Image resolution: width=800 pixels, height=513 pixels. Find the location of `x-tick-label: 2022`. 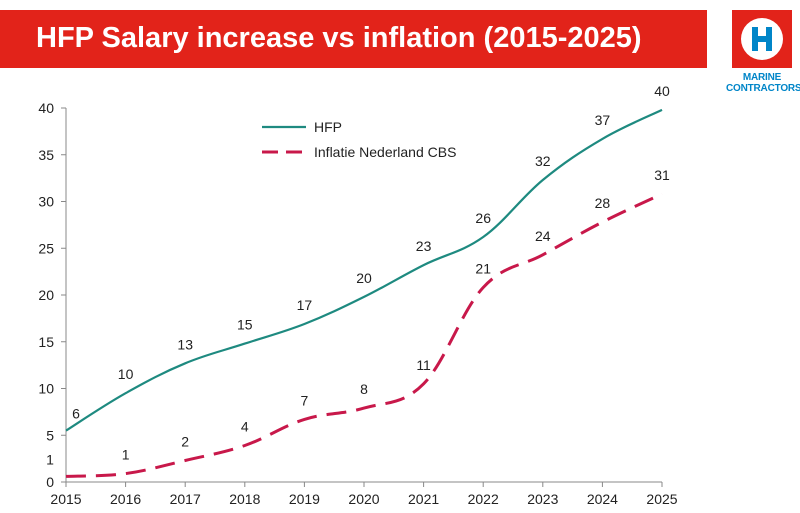

x-tick-label: 2022 is located at coordinates (483, 499).